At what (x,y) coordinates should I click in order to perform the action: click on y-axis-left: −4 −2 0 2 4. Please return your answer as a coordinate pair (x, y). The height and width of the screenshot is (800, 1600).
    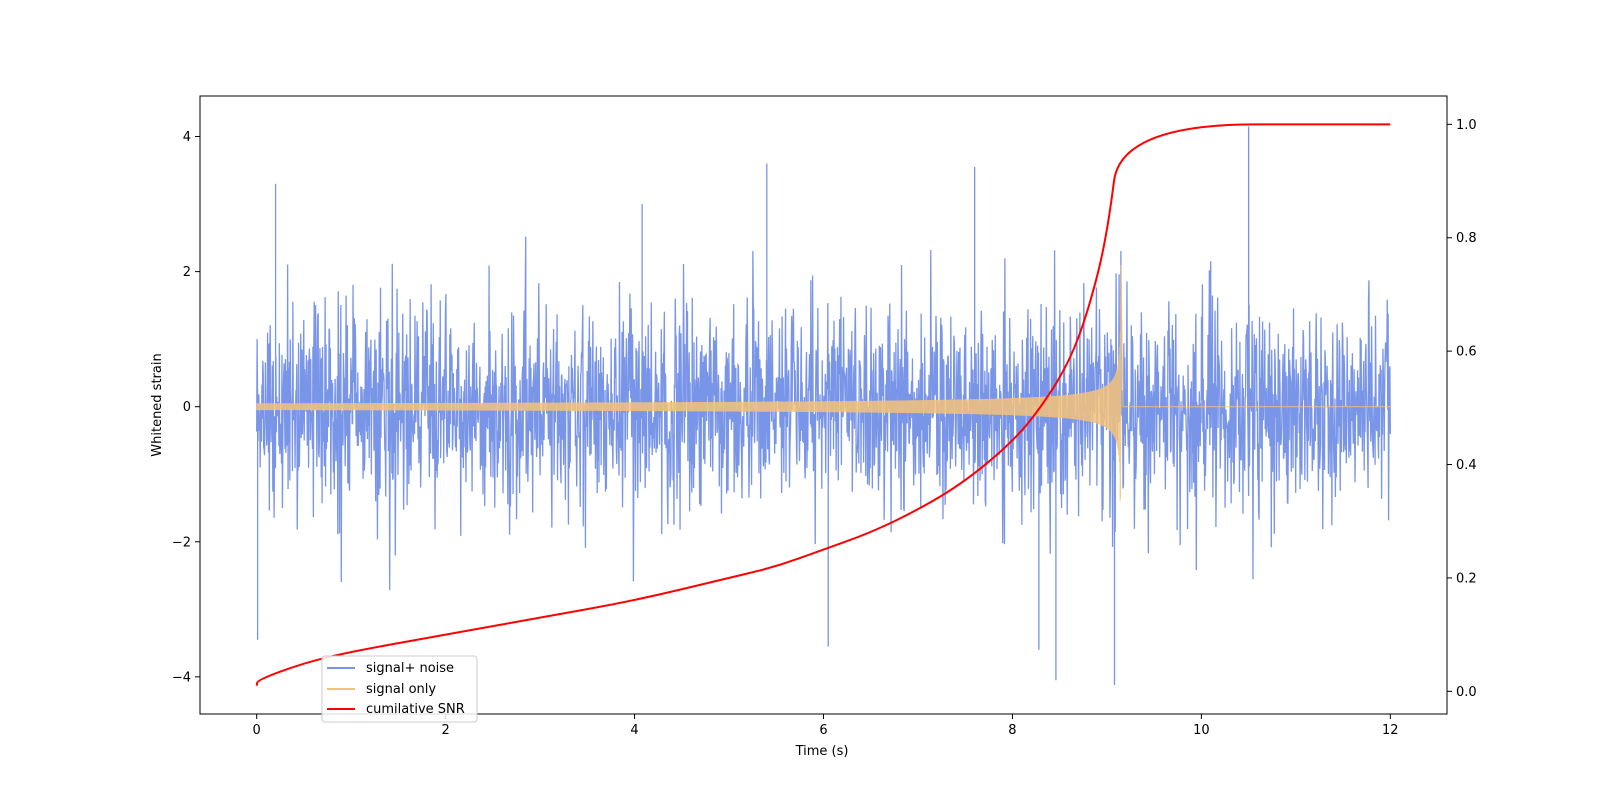
    Looking at the image, I should click on (186, 407).